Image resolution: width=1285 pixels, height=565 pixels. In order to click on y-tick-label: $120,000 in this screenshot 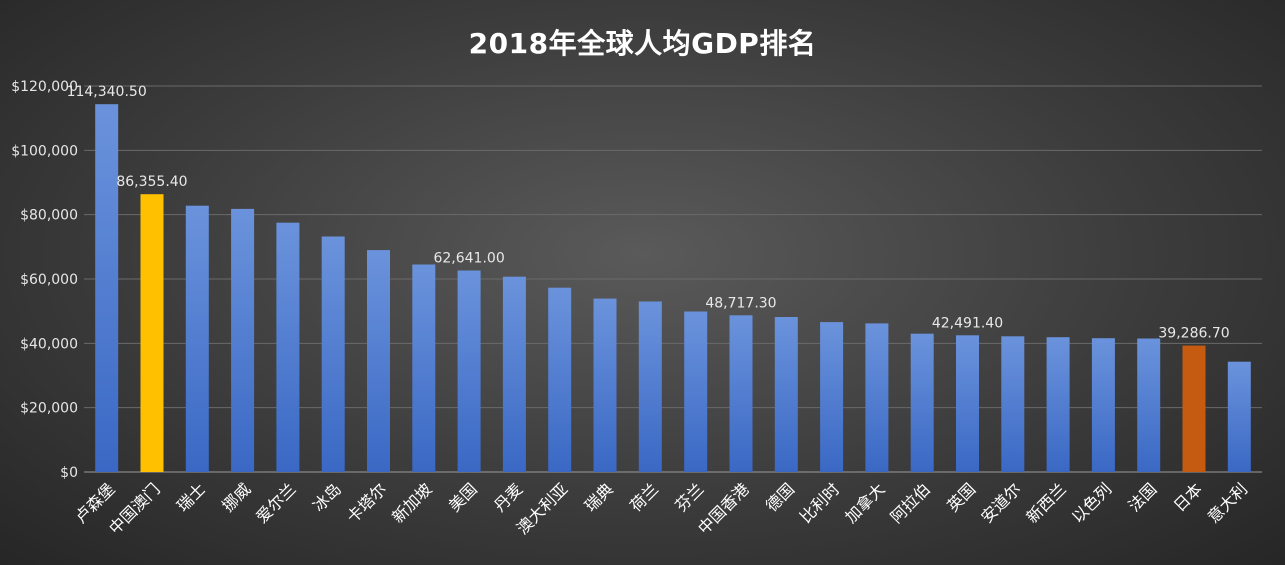, I will do `click(44, 87)`.